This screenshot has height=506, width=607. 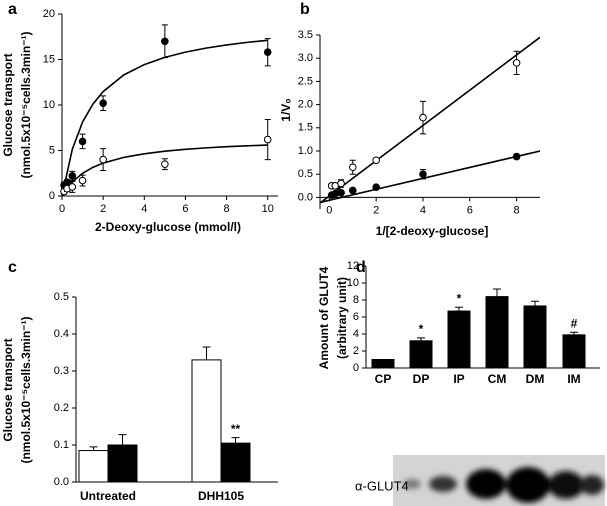 I want to click on y-tick-label: 0.3, so click(x=61, y=371).